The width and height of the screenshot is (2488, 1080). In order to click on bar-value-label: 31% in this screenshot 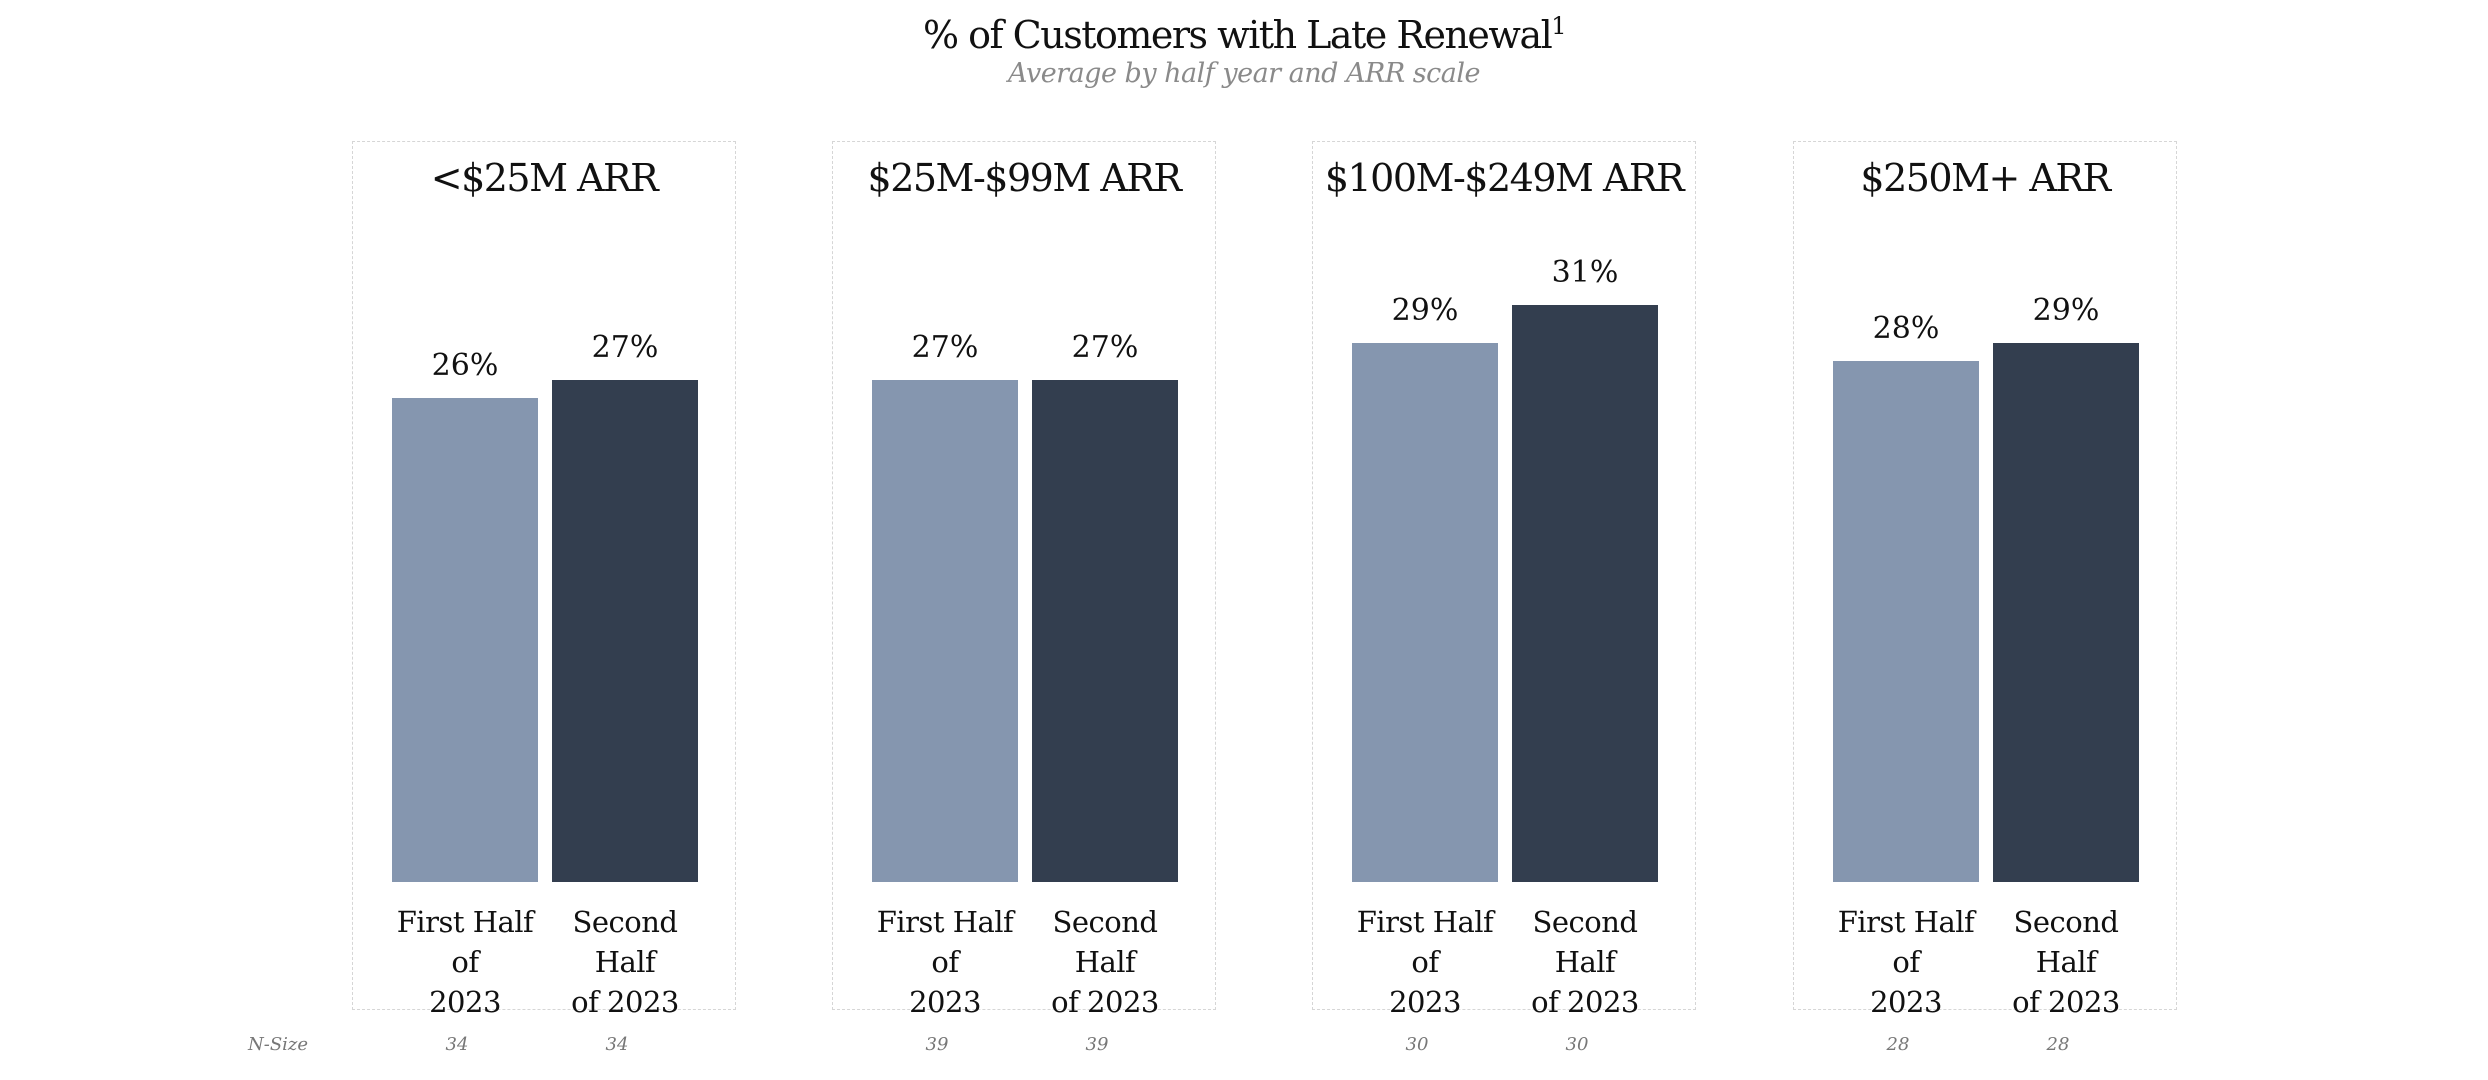, I will do `click(1585, 273)`.